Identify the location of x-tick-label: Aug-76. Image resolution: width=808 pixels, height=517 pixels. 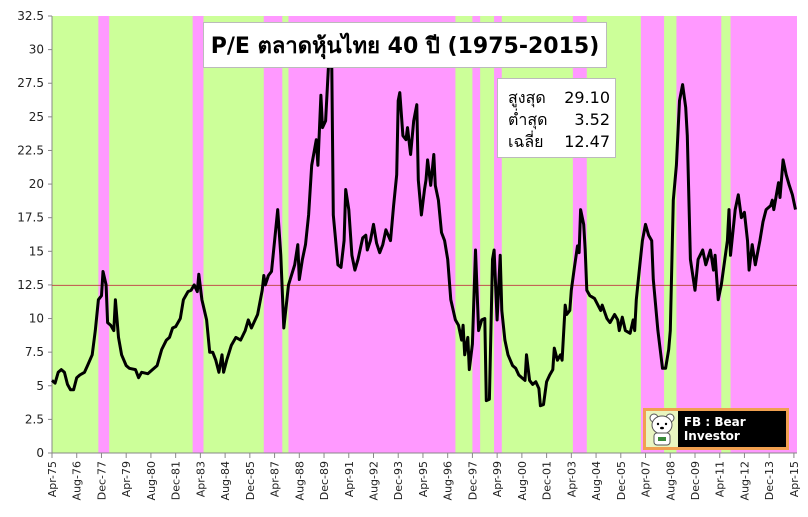
(77, 480).